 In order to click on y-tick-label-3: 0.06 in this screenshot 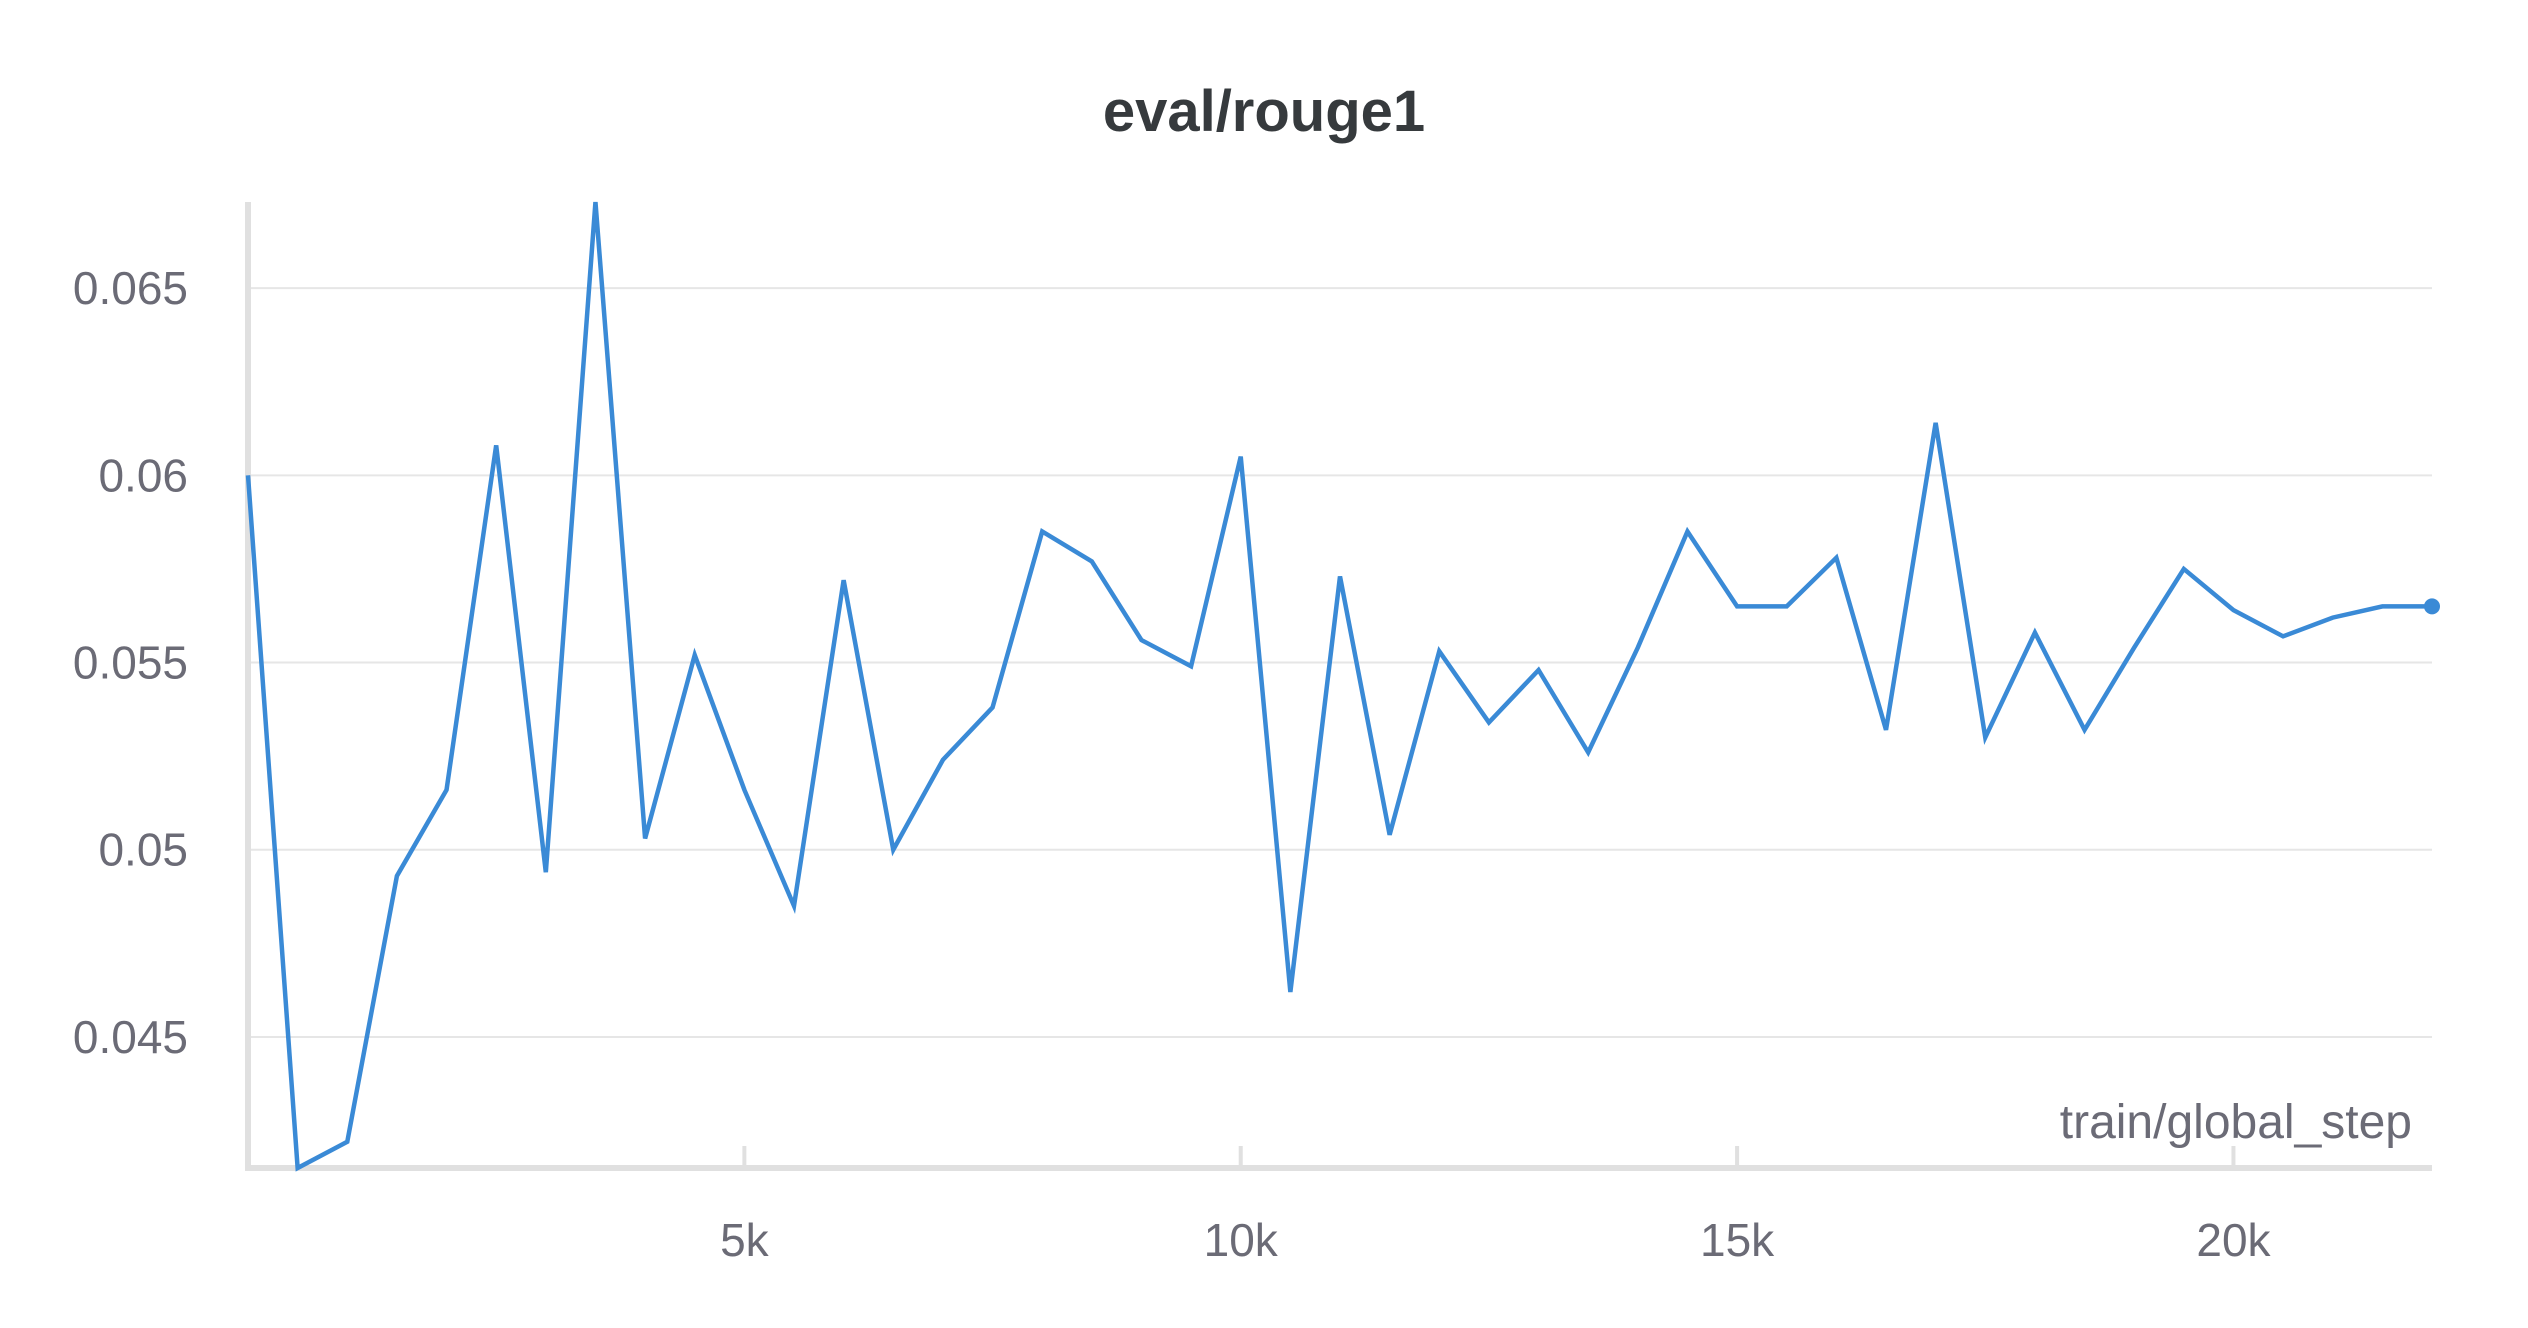, I will do `click(143, 475)`.